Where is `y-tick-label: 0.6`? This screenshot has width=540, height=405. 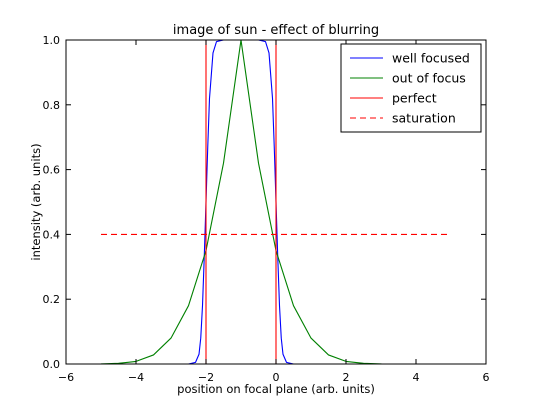 y-tick-label: 0.6 is located at coordinates (52, 170).